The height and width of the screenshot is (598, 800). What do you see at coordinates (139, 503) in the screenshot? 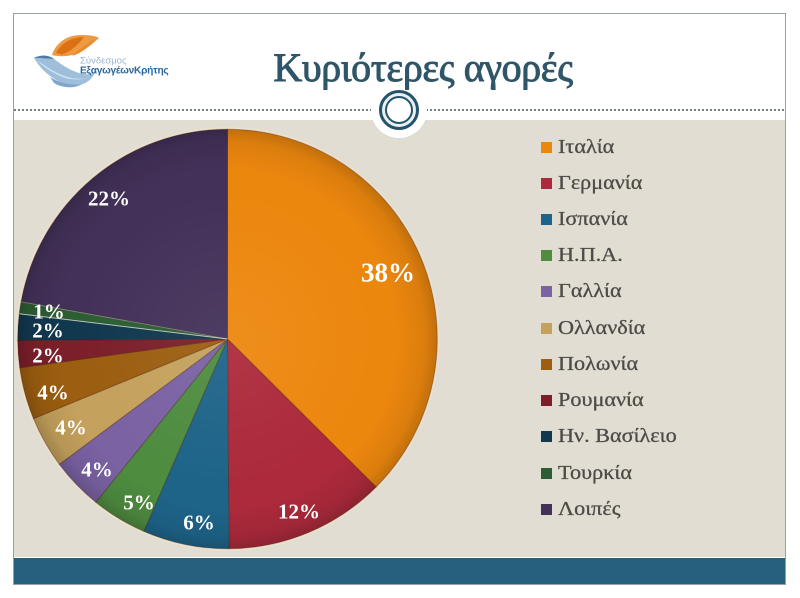
I see `svg-text: 5%` at bounding box center [139, 503].